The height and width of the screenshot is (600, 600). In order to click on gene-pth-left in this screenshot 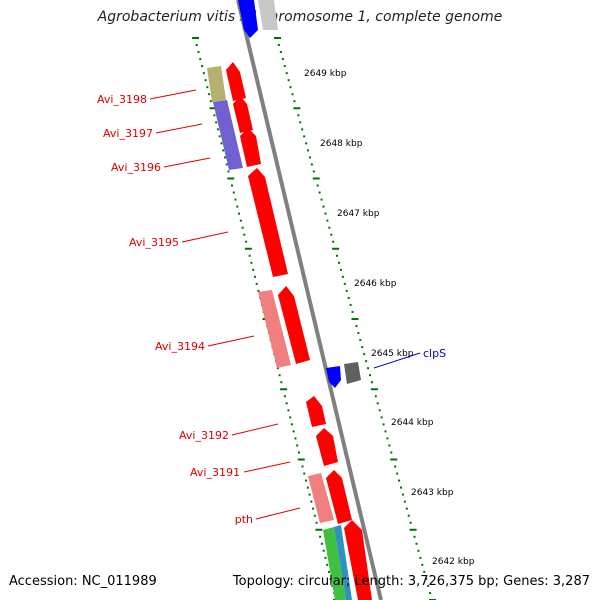, I will do `click(321, 498)`.